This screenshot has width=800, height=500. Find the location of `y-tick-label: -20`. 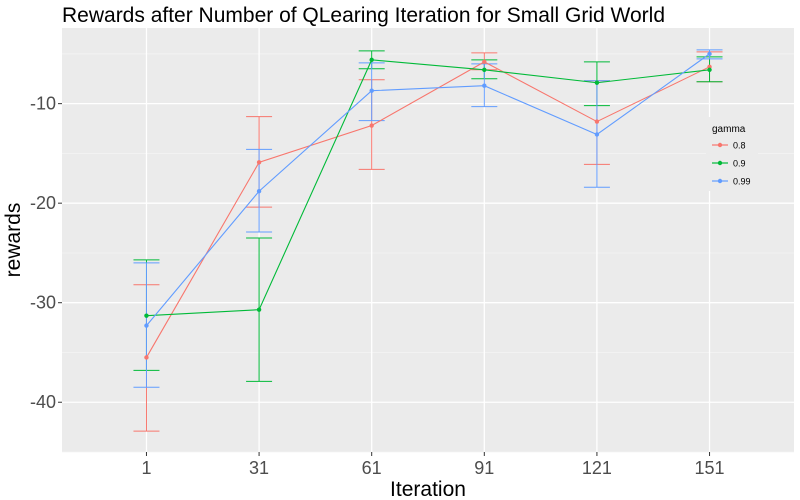

y-tick-label: -20 is located at coordinates (43, 203).